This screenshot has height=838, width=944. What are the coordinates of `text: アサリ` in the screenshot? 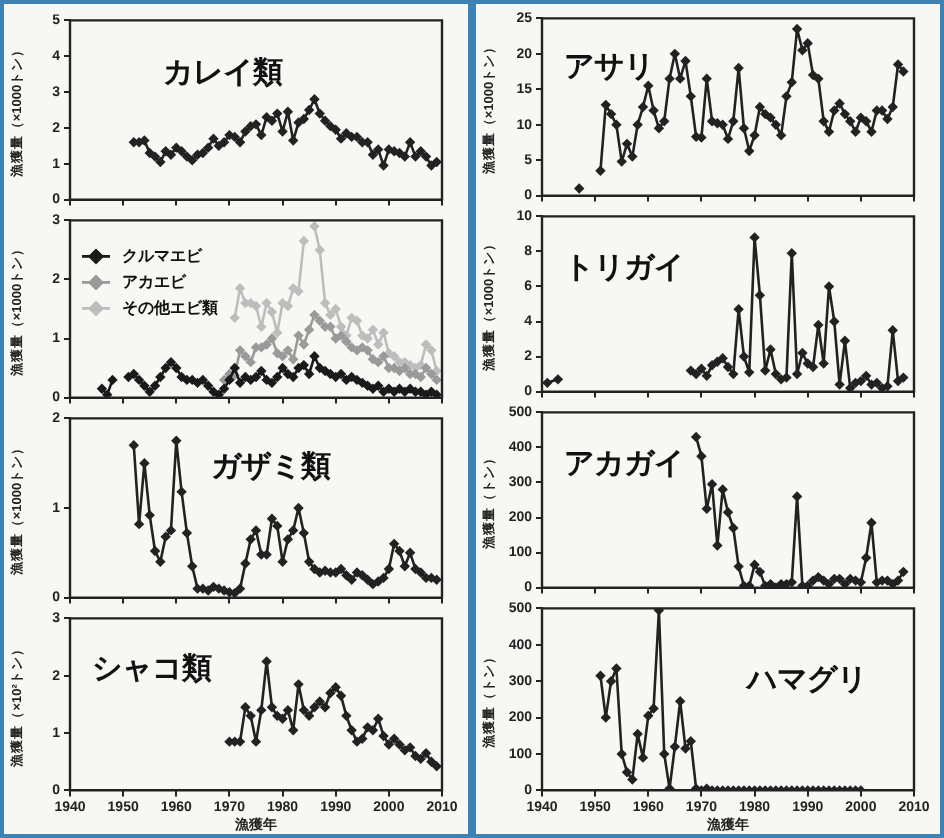 It's located at (609, 65).